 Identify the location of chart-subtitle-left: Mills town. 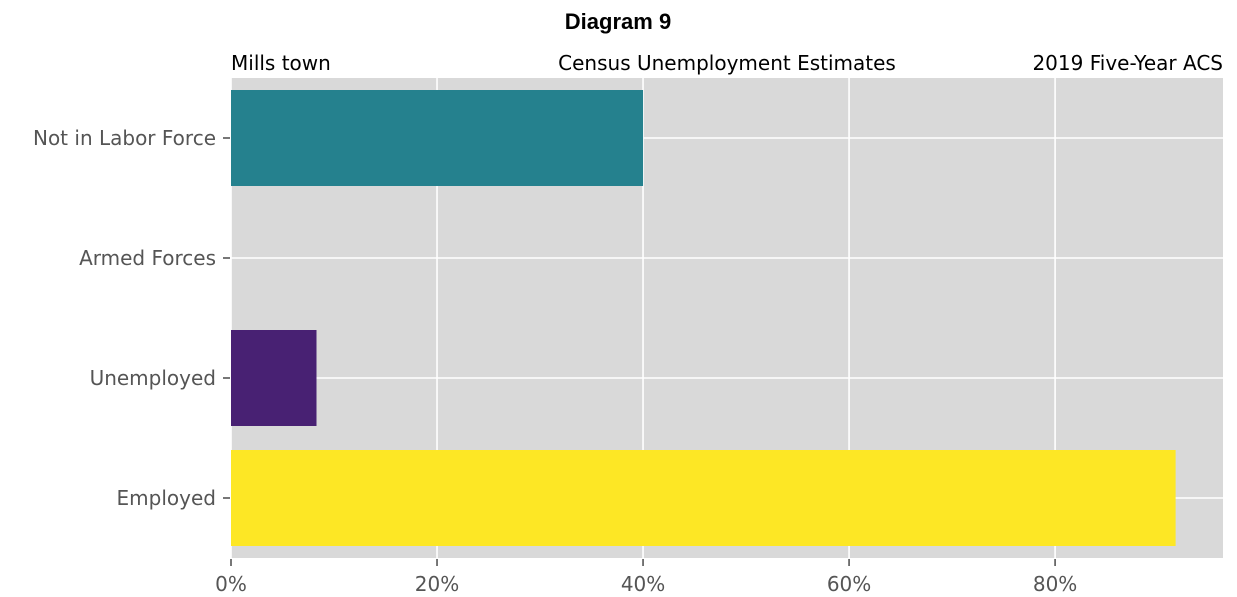
(281, 63).